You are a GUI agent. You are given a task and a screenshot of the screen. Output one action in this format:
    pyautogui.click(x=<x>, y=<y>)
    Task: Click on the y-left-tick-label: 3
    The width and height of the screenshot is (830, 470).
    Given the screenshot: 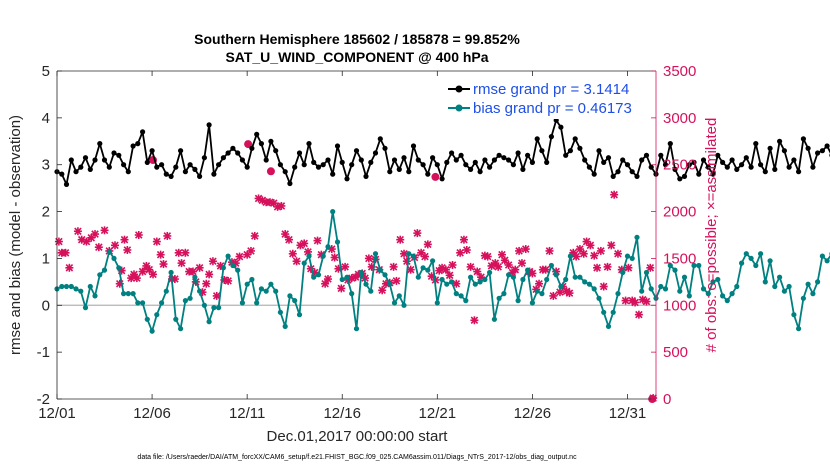 What is the action you would take?
    pyautogui.click(x=46, y=165)
    